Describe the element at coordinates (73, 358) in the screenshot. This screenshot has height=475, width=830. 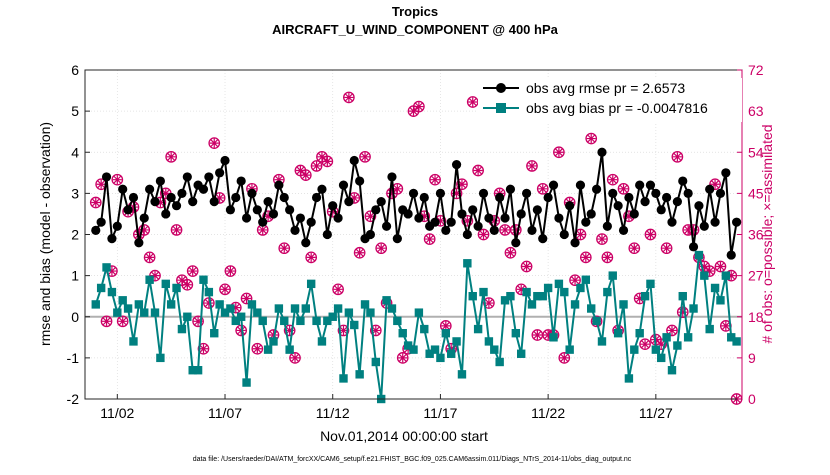
I see `y-tick-label-left: -1` at that location.